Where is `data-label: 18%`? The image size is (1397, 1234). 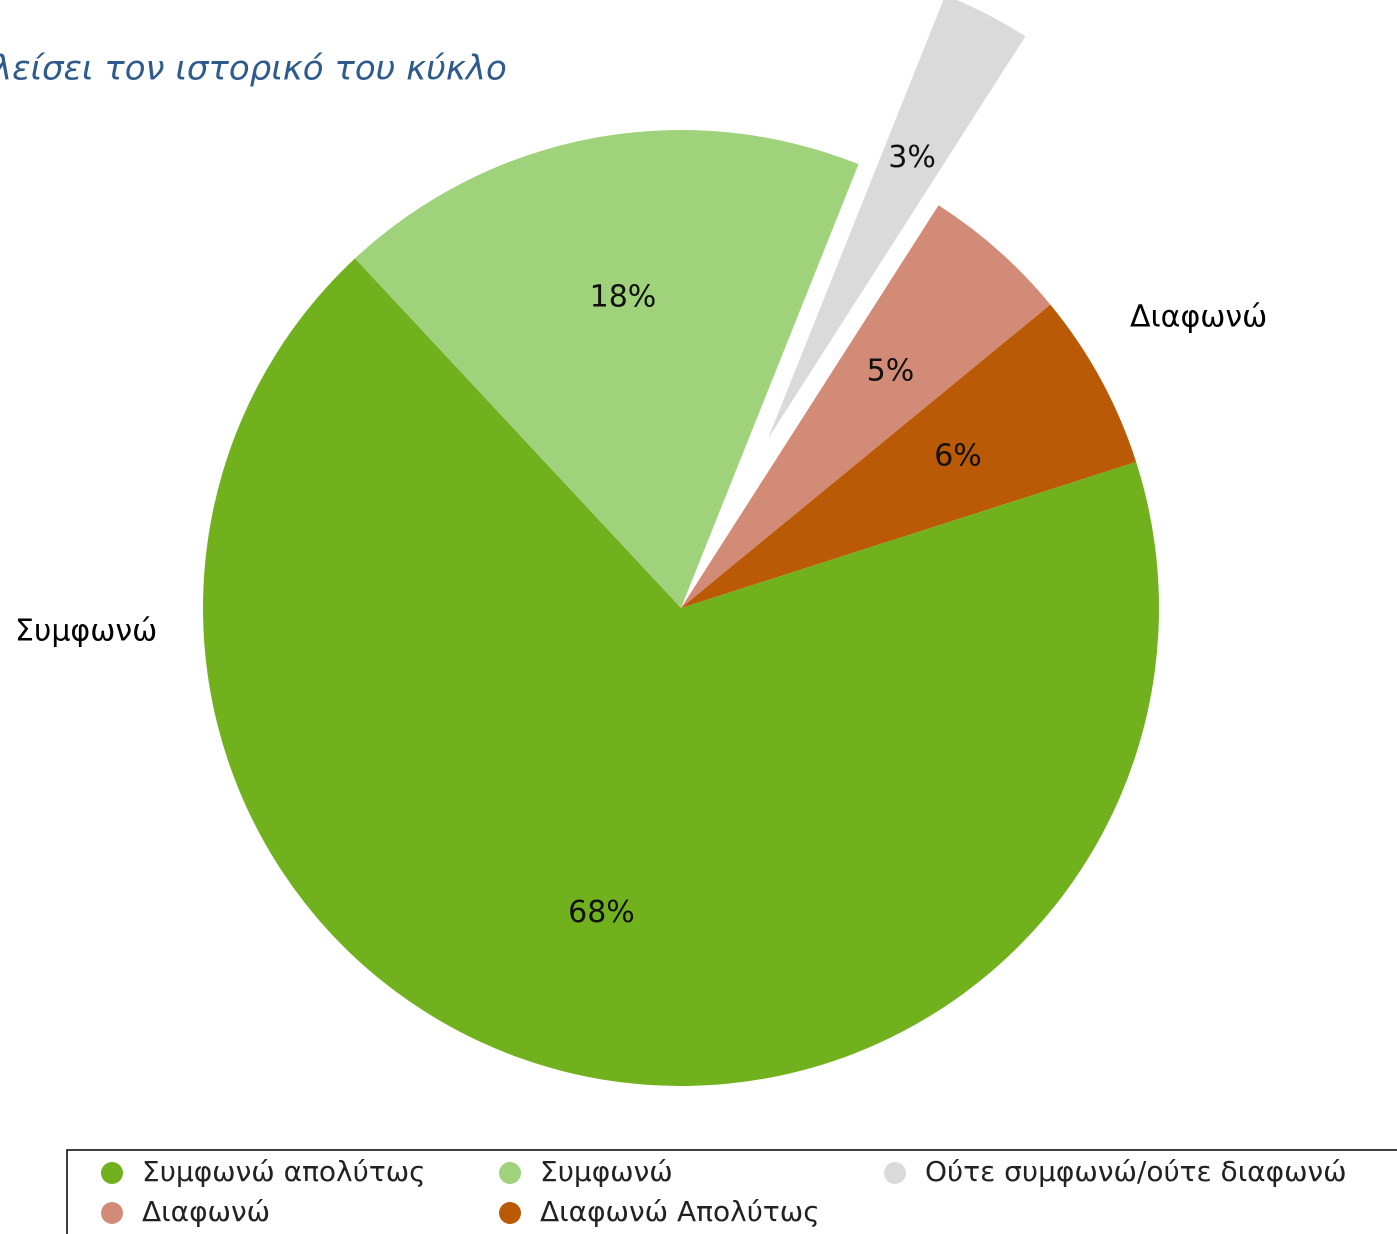
data-label: 18% is located at coordinates (623, 296).